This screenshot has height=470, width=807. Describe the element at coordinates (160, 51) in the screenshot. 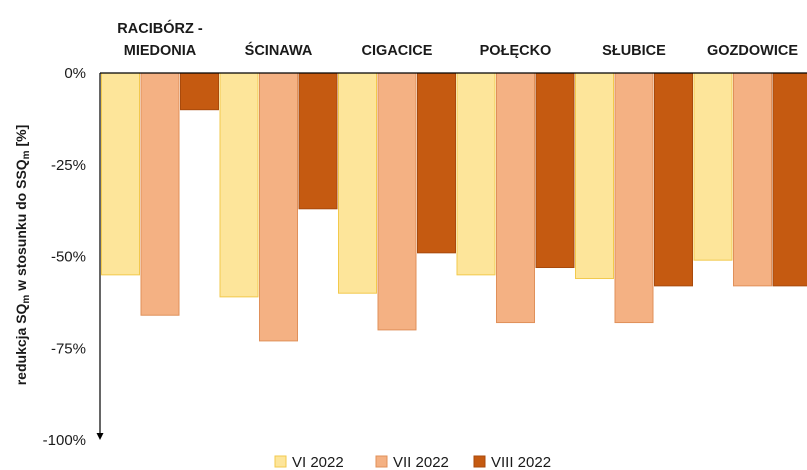

I see `category-label: MIEDONIA` at that location.